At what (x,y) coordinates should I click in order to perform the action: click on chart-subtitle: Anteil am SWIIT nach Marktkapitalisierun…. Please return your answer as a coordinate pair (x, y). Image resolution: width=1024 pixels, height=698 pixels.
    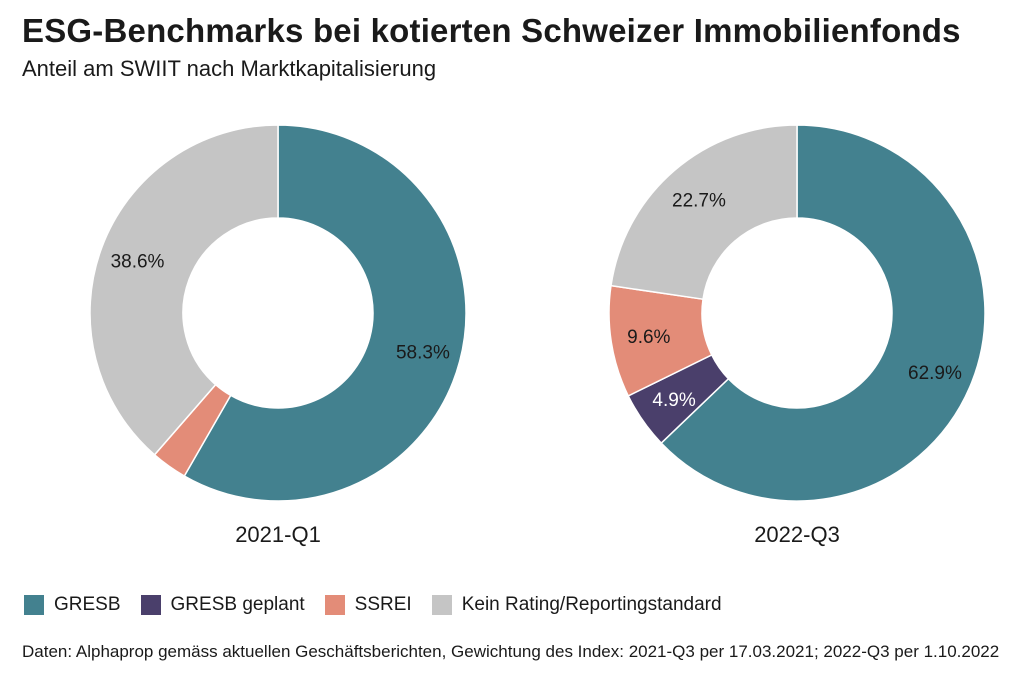
    Looking at the image, I should click on (229, 68).